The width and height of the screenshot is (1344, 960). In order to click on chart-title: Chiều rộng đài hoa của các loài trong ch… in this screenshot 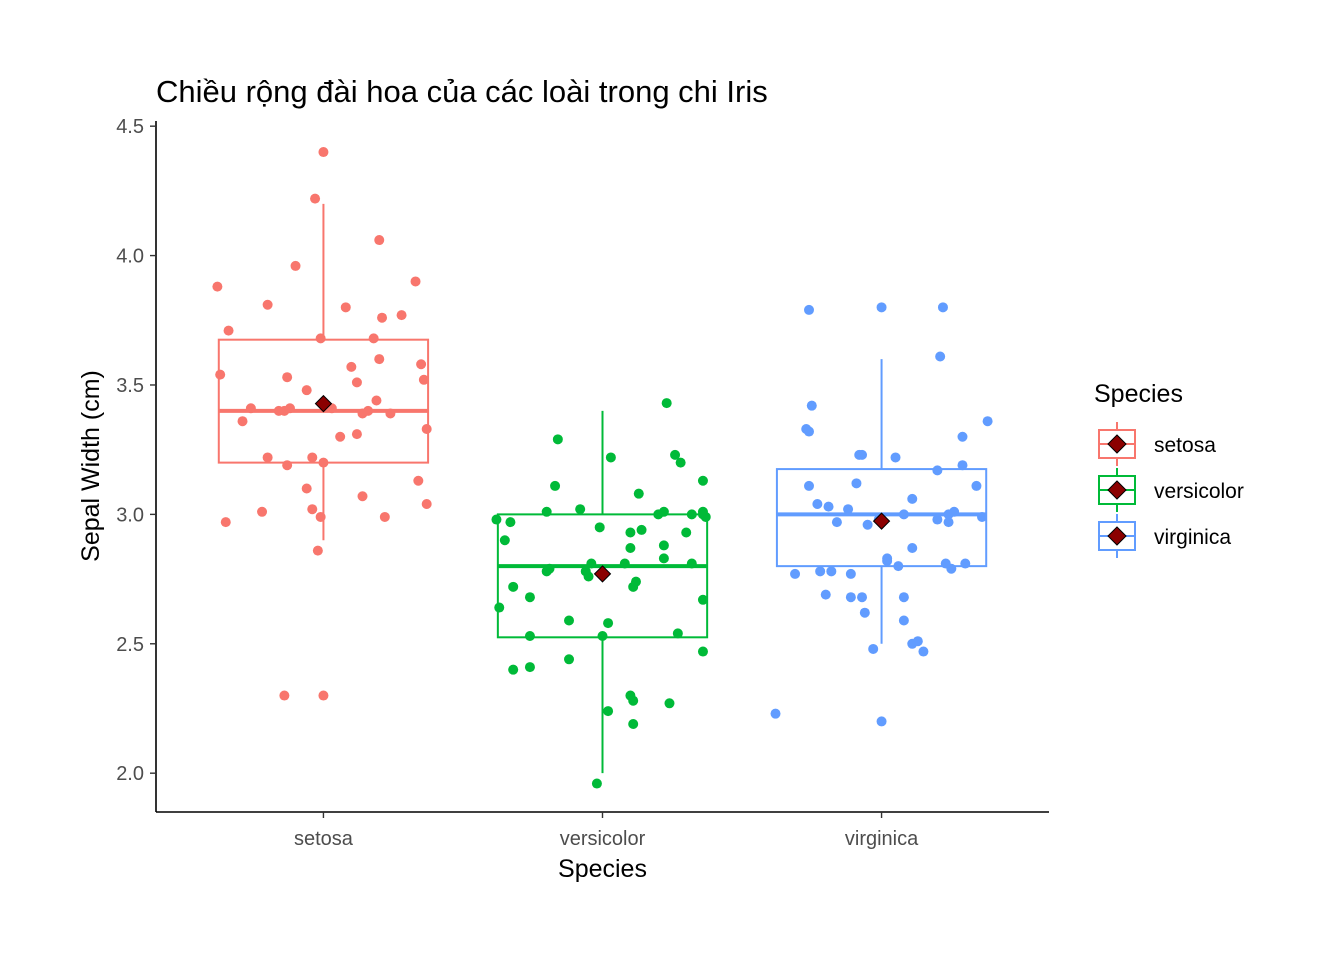, I will do `click(462, 91)`.